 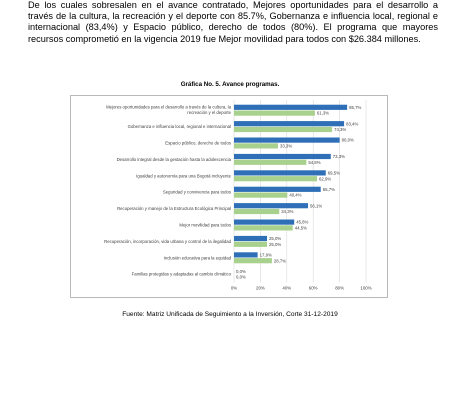 I want to click on category-label: Seguridad y convivencia para todos, so click(x=197, y=192).